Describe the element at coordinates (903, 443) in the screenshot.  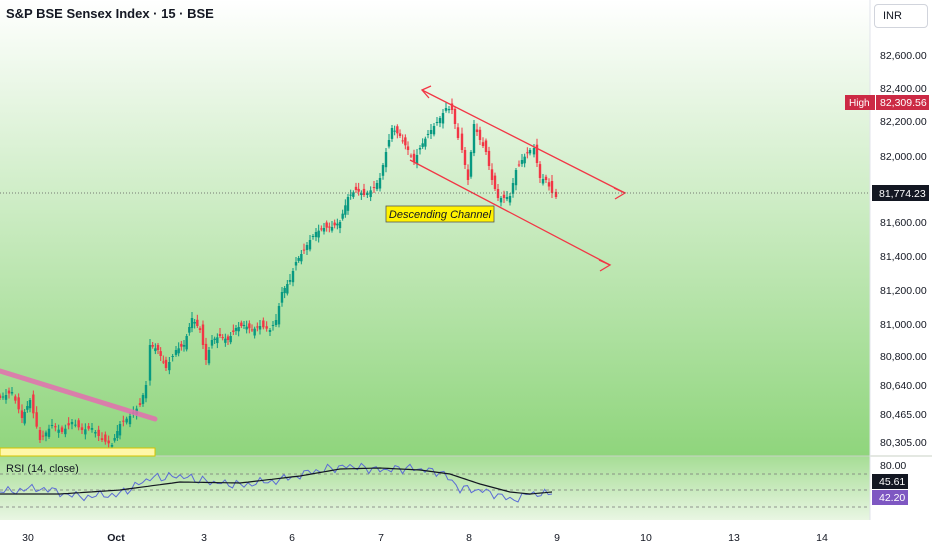
I see `price-tick-label: 80,305.00` at that location.